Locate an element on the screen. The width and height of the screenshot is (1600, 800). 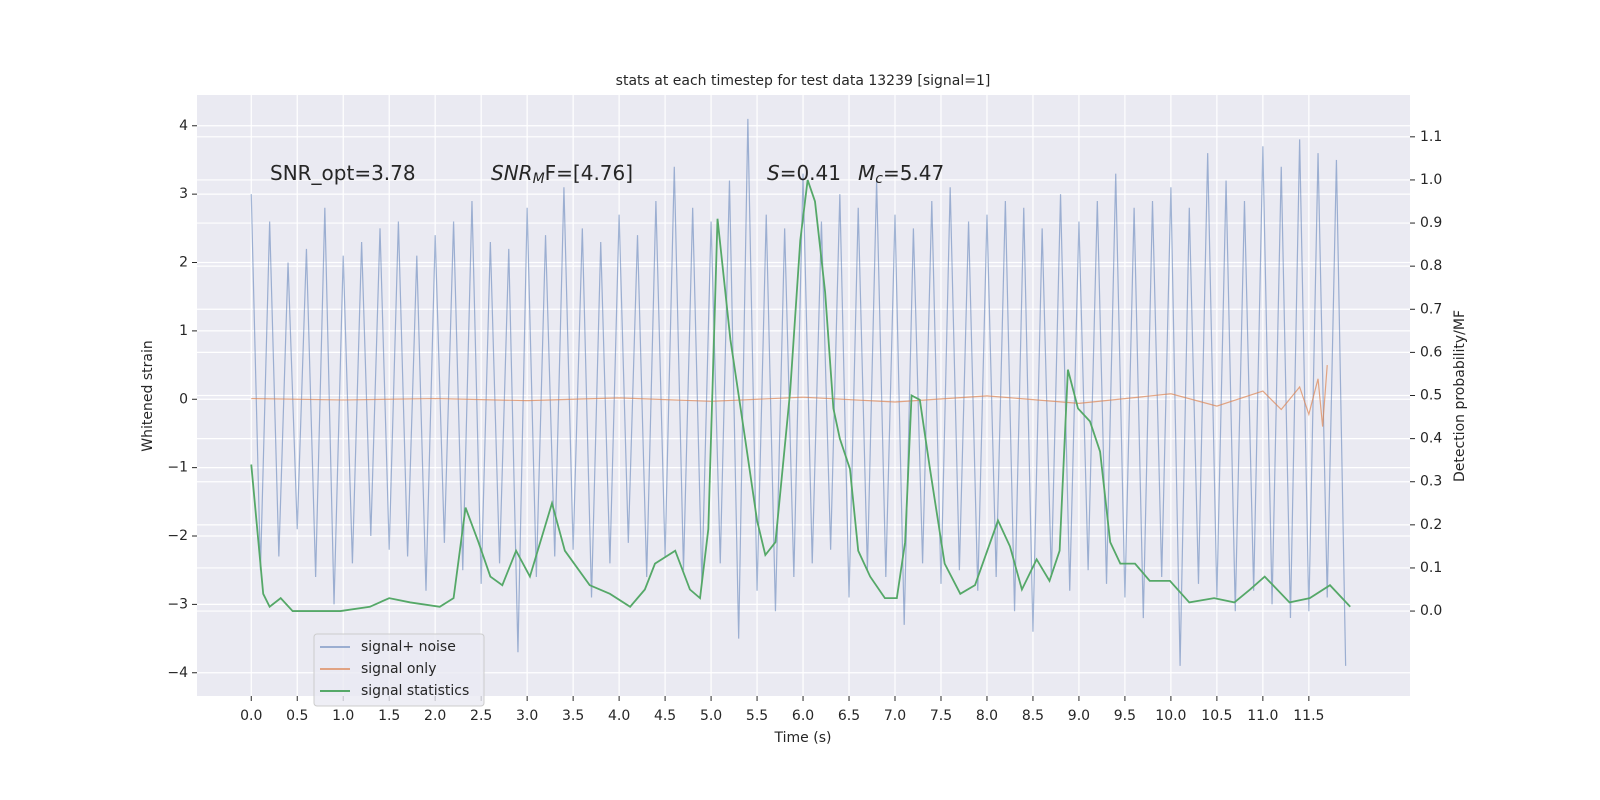
x-tick-label: 5.0 is located at coordinates (711, 716).